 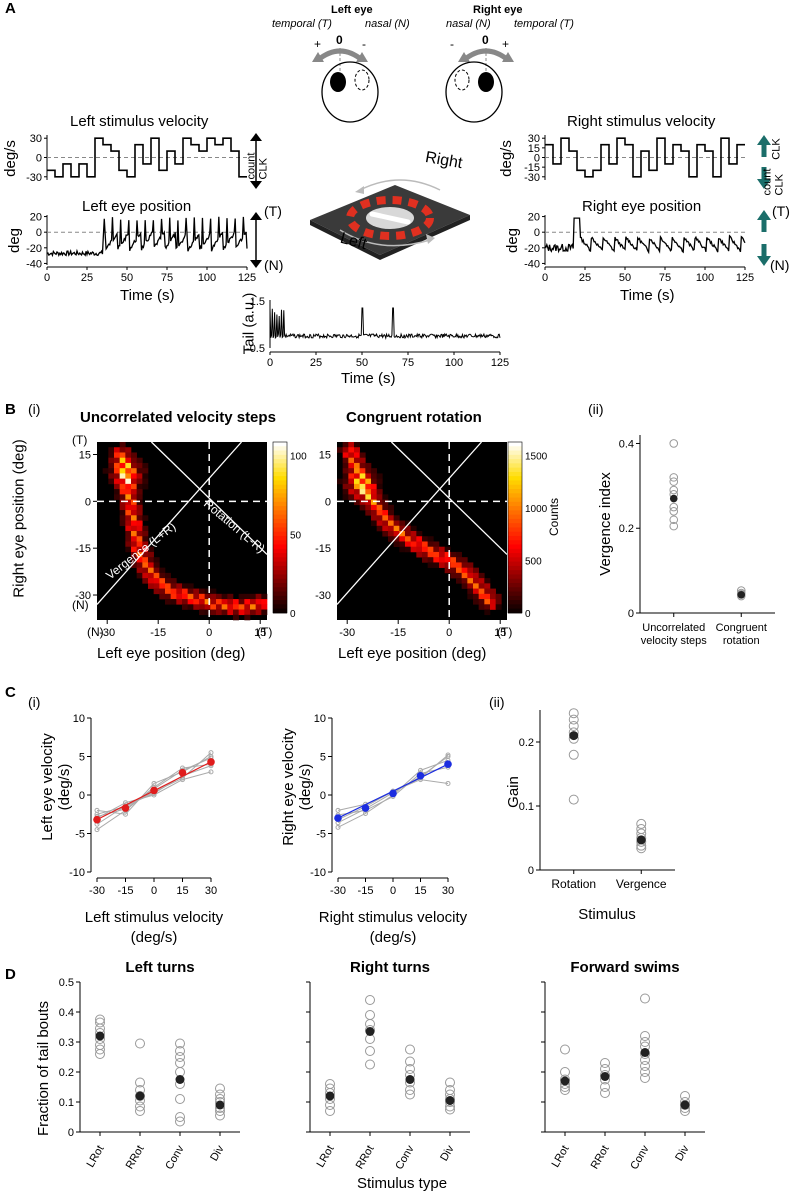 I want to click on hist1-N-left: (N), so click(x=95, y=632).